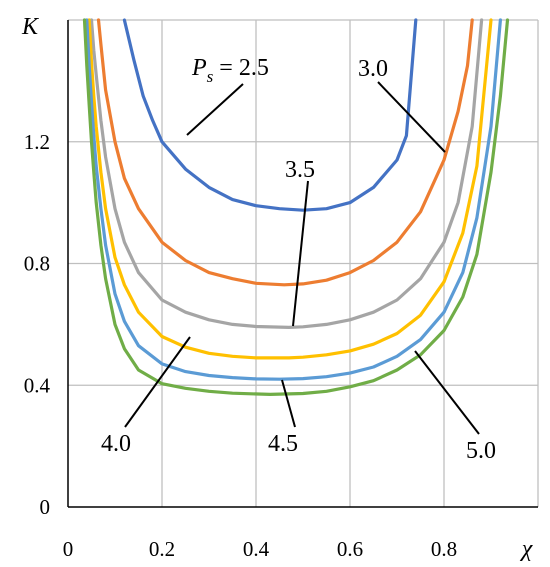 The image size is (550, 567). What do you see at coordinates (481, 451) in the screenshot?
I see `annotation-5-0: 5.0` at bounding box center [481, 451].